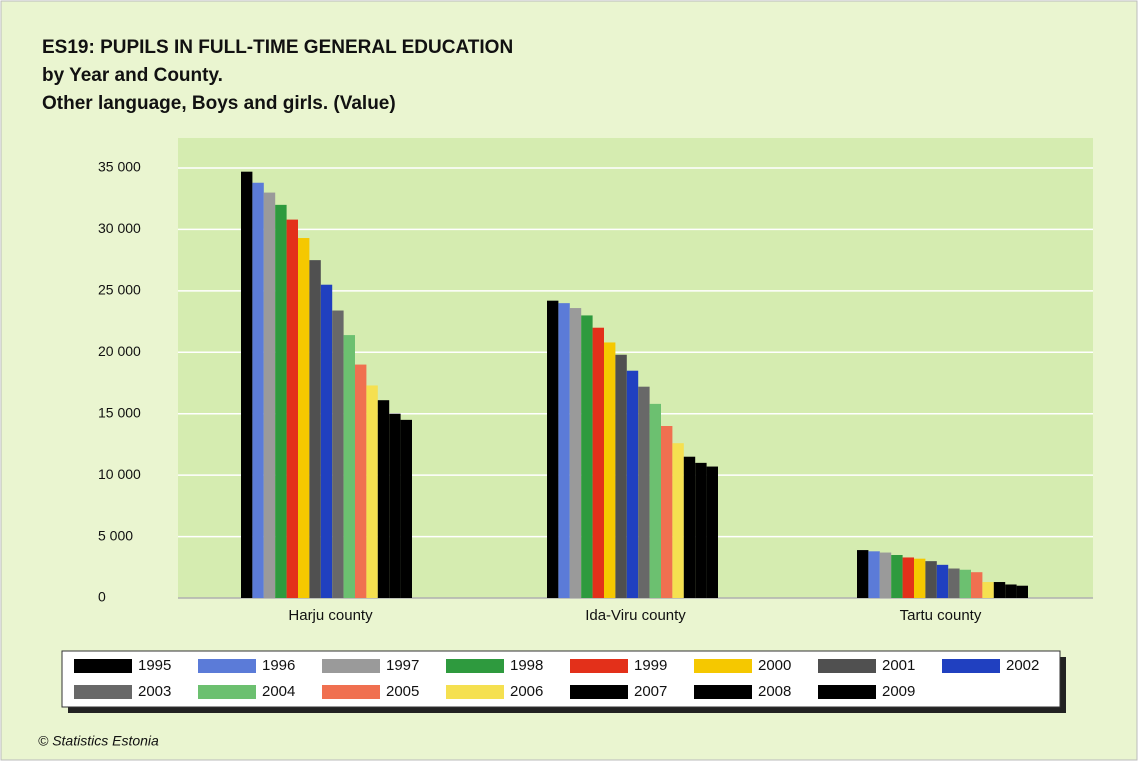 This screenshot has height=761, width=1138. What do you see at coordinates (278, 665) in the screenshot?
I see `legend-label: 1996` at bounding box center [278, 665].